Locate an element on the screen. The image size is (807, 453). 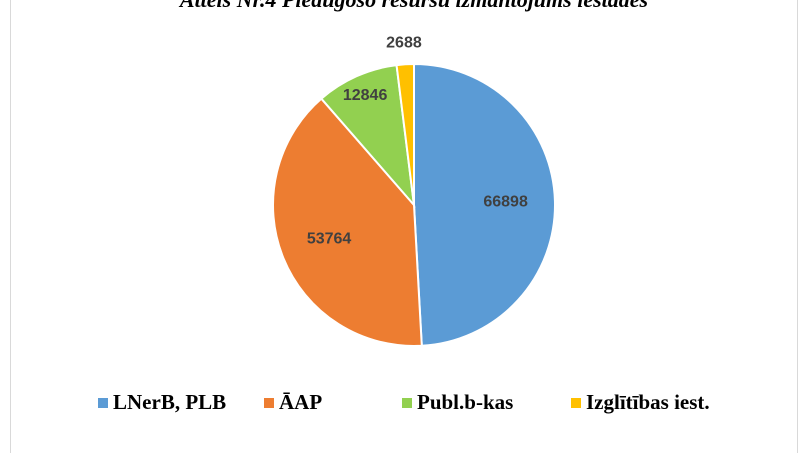
data-label: 66898 is located at coordinates (505, 202).